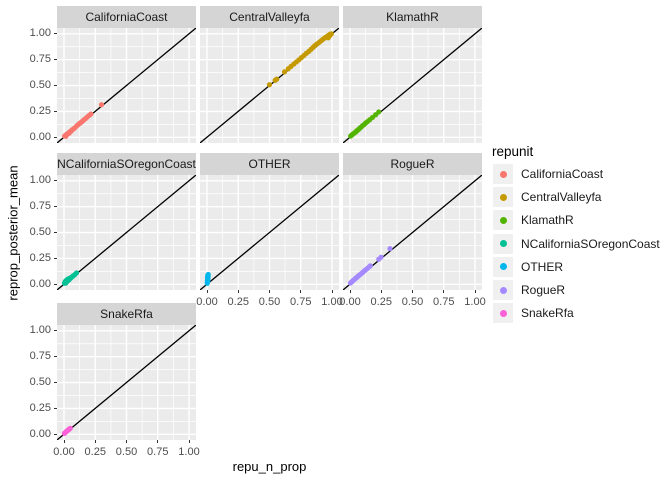 Image resolution: width=672 pixels, height=480 pixels. What do you see at coordinates (590, 243) in the screenshot?
I see `legend-item-label: NCaliforniaSOregonCoast` at bounding box center [590, 243].